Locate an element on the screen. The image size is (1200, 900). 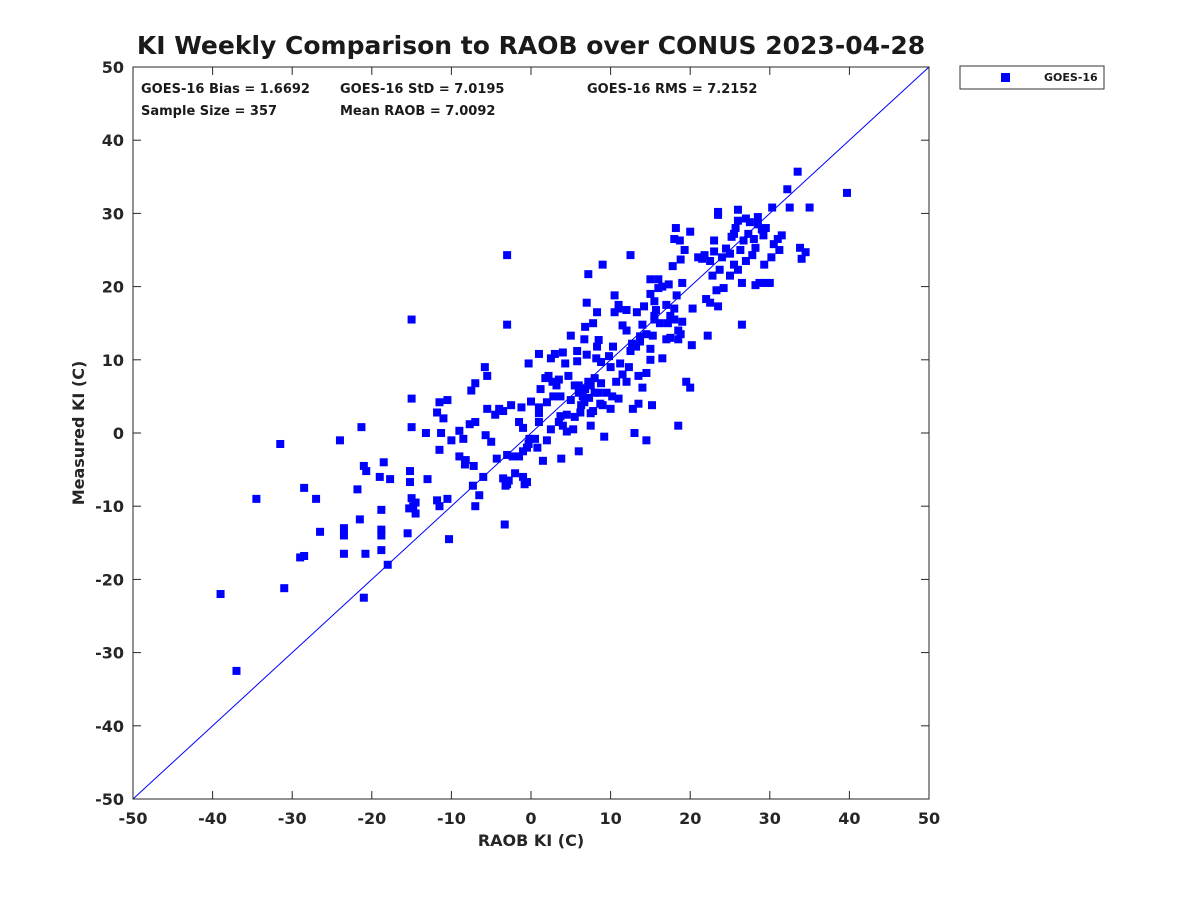
x-tick-label: 30 is located at coordinates (770, 818).